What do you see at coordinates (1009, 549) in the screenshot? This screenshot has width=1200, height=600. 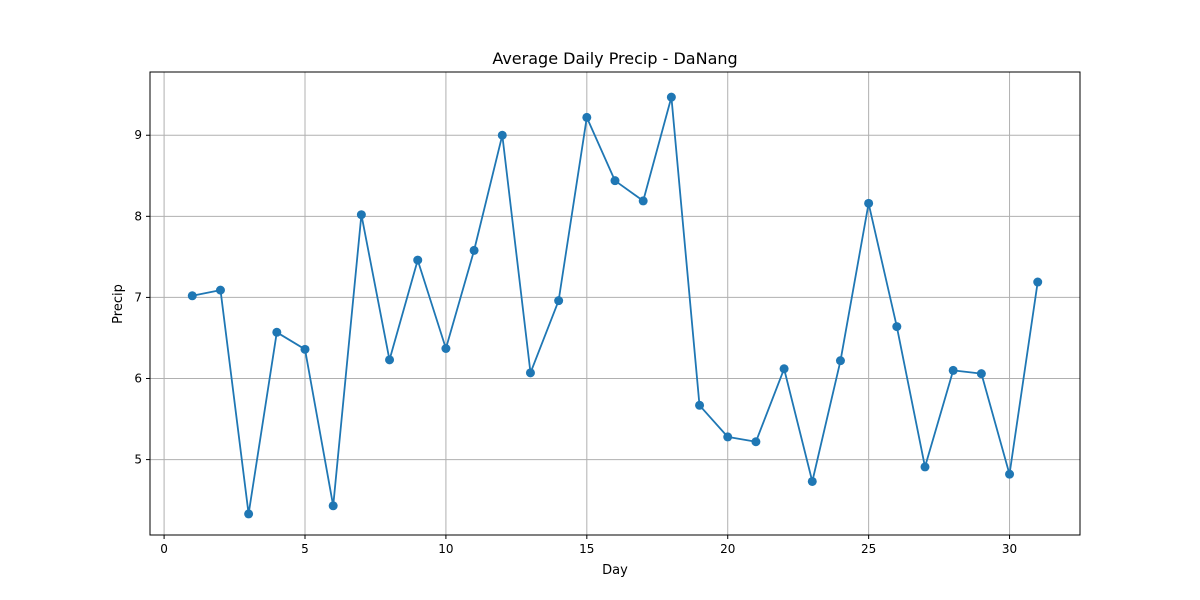 I see `x-tick-label: 30` at bounding box center [1009, 549].